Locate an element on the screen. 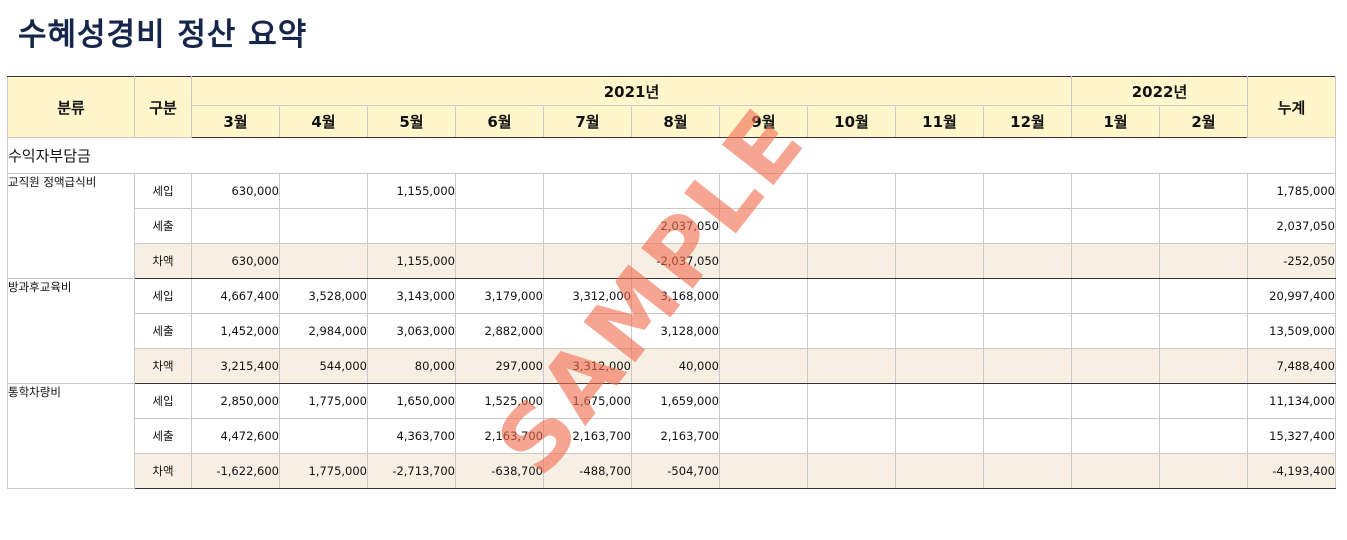 This screenshot has height=540, width=1347. month-value-cell: 2,984,000 is located at coordinates (323, 331).